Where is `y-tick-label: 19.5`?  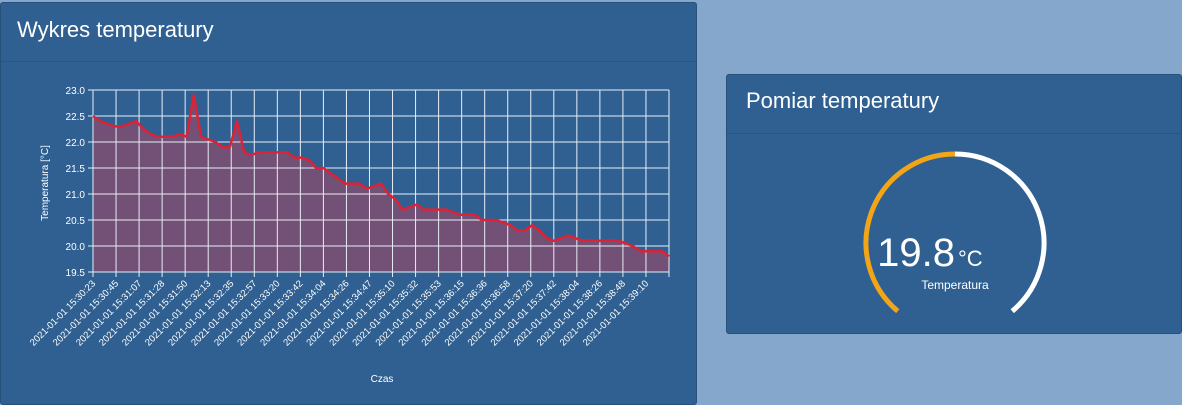 y-tick-label: 19.5 is located at coordinates (76, 273).